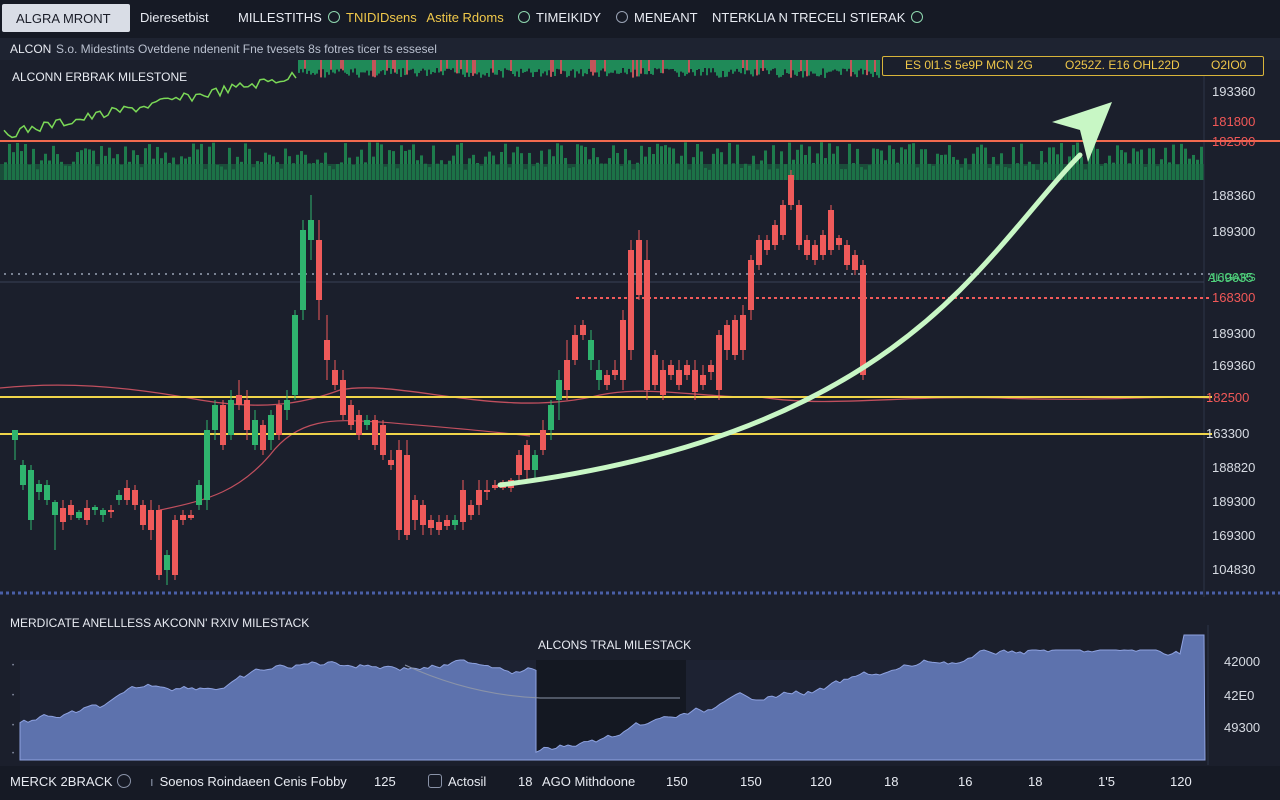 This screenshot has height=800, width=1280. I want to click on price-axis-label: 168300, so click(1234, 297).